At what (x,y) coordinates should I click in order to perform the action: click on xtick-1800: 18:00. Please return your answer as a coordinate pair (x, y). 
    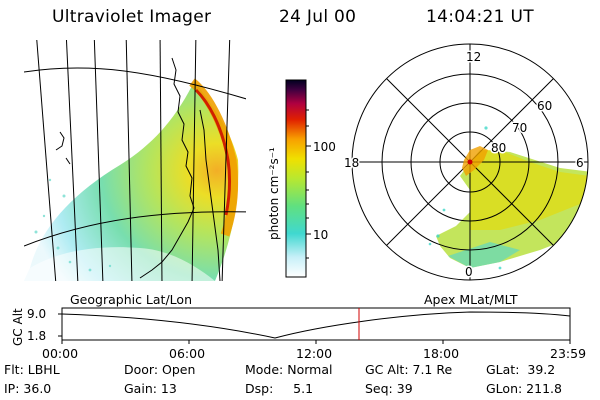
    Looking at the image, I should click on (441, 353).